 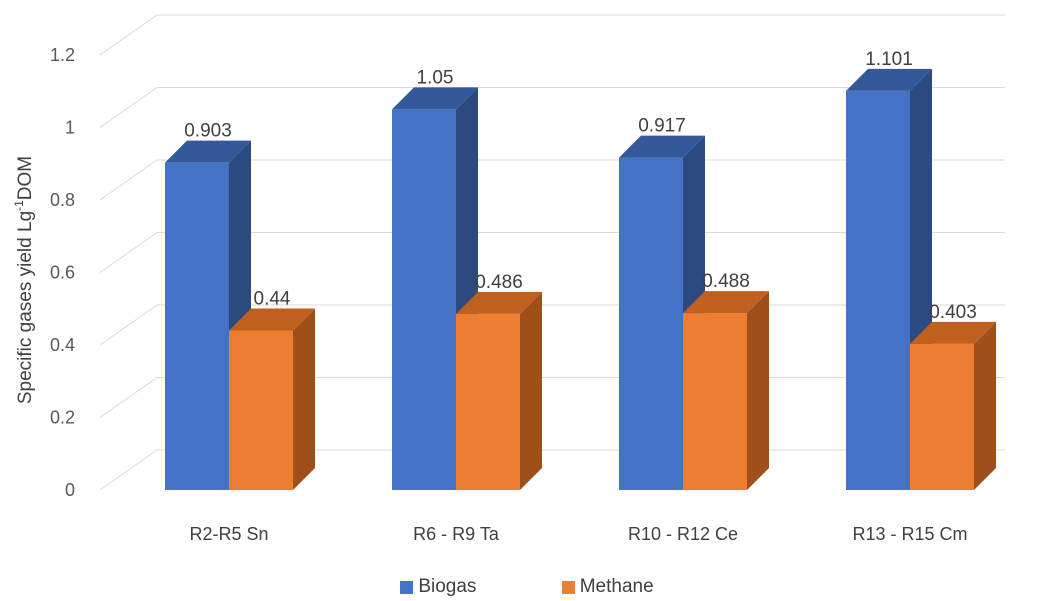 I want to click on legend: Biogas Methane, so click(x=527, y=588).